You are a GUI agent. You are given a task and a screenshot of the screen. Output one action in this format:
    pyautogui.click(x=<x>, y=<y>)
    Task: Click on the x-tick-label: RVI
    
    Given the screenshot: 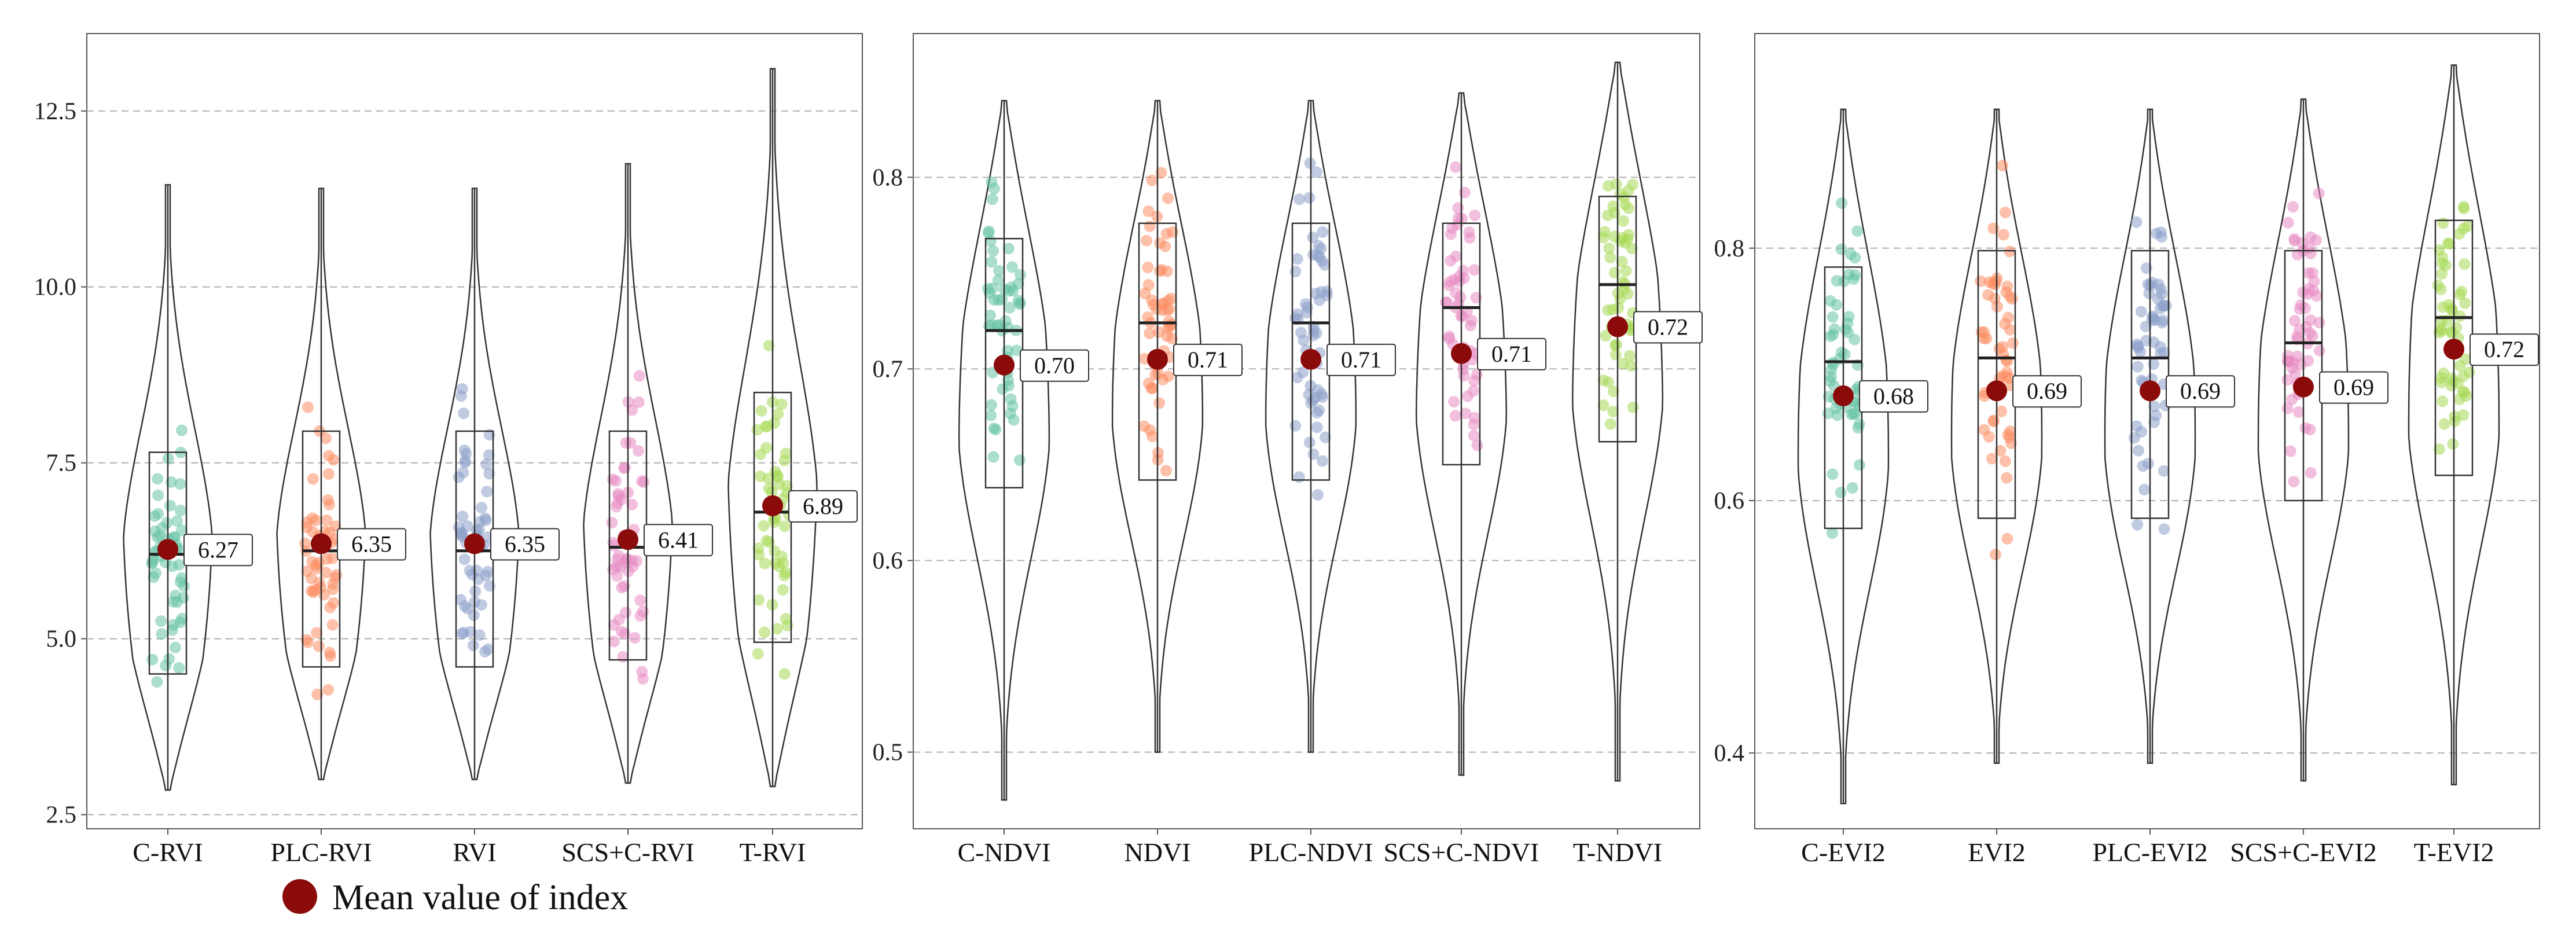 What is the action you would take?
    pyautogui.click(x=475, y=852)
    